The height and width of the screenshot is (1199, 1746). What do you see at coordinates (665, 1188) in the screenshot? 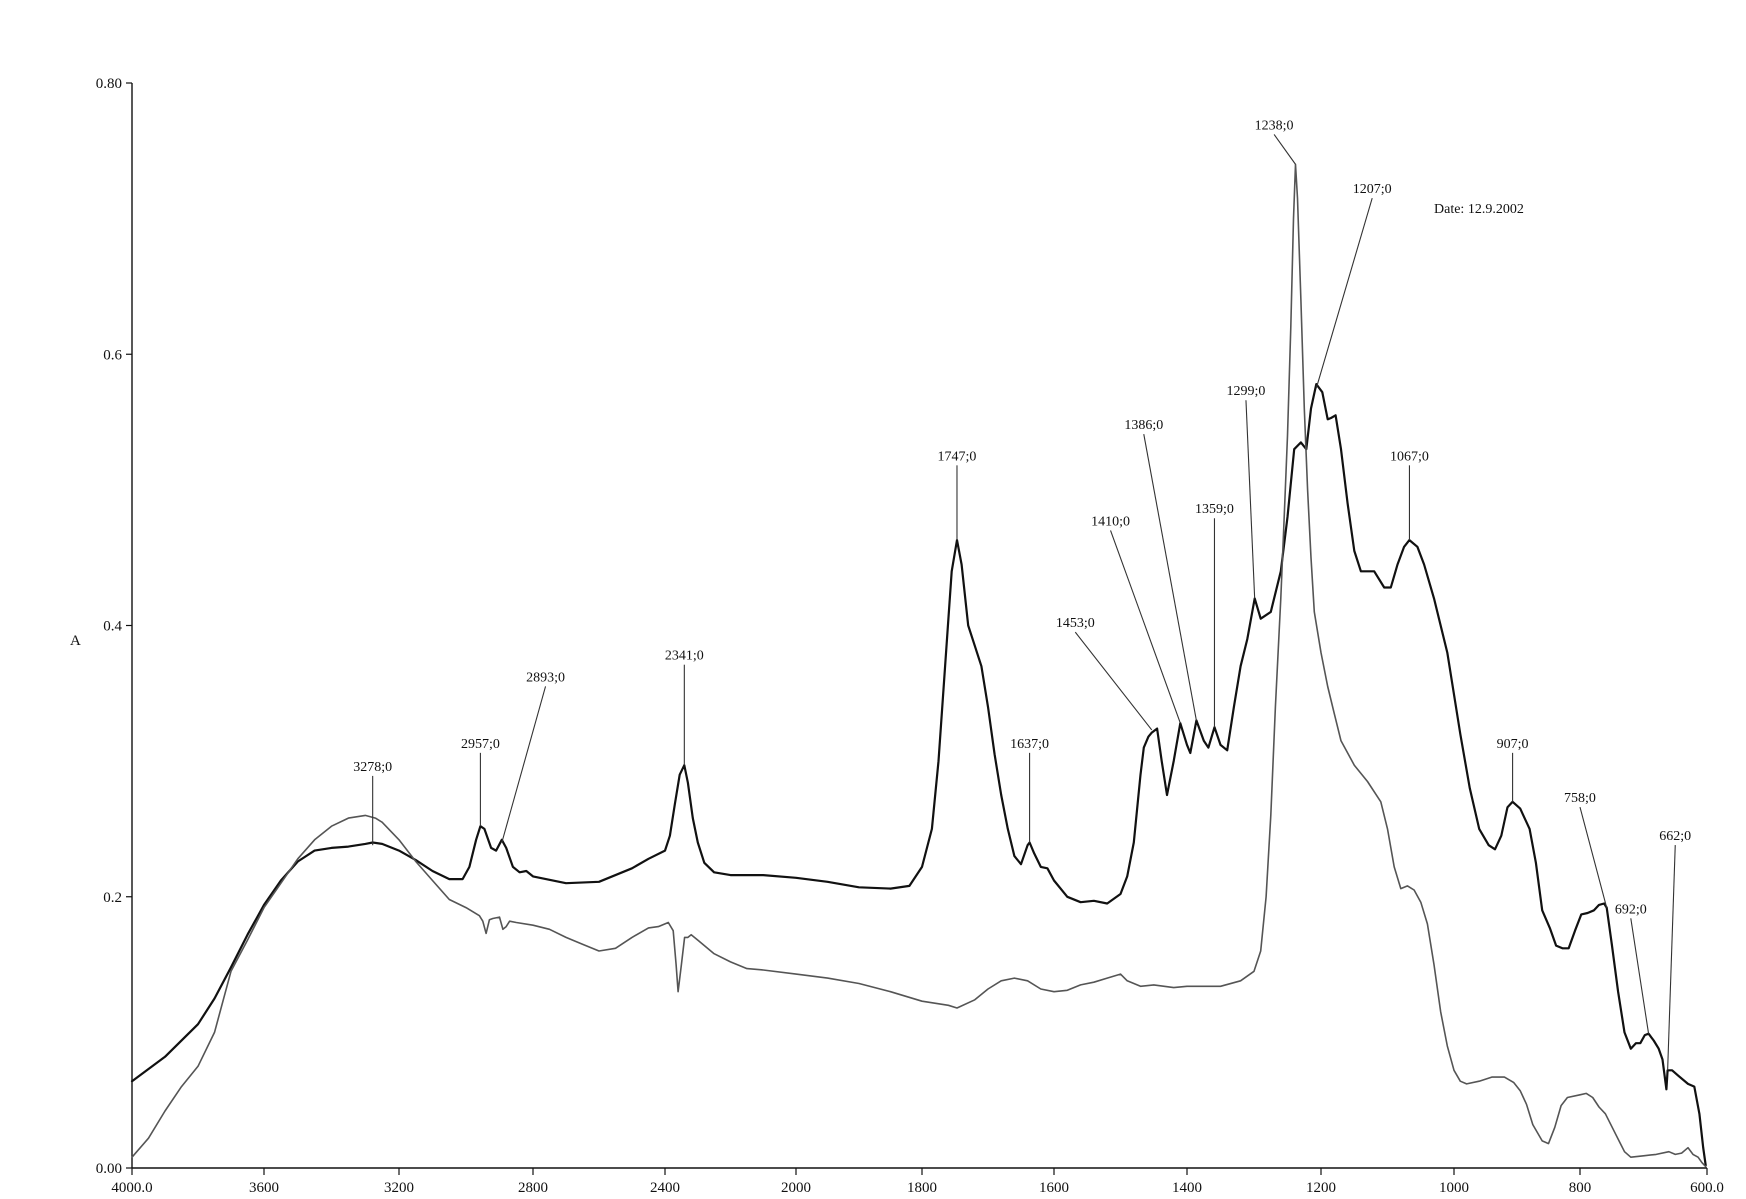
I see `x-tick-label: 2400` at bounding box center [665, 1188].